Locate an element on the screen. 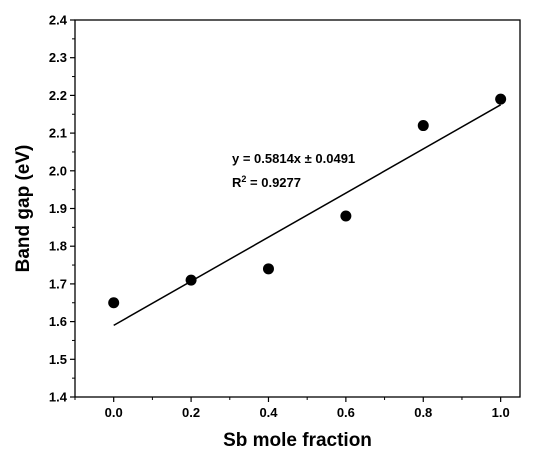 The width and height of the screenshot is (534, 460). y-tick-label: 2.2 is located at coordinates (58, 95).